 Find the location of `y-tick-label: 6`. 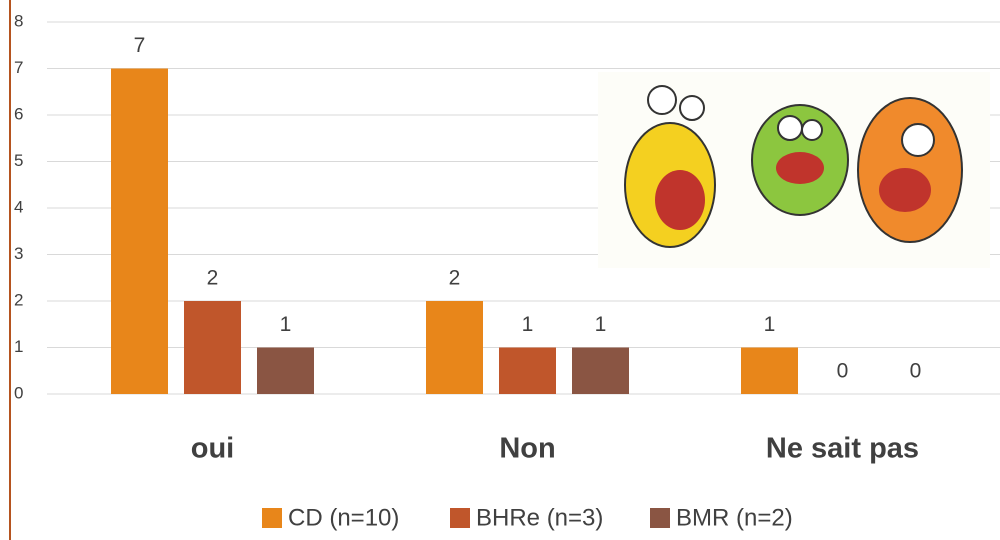

y-tick-label: 6 is located at coordinates (18, 113).